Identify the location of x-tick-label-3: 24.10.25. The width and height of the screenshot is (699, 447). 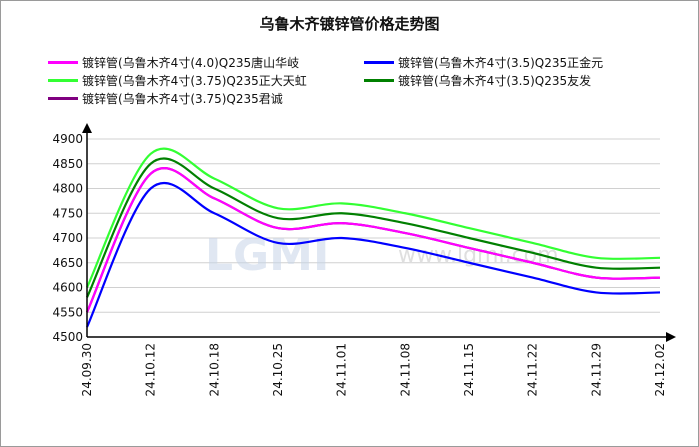
(278, 369).